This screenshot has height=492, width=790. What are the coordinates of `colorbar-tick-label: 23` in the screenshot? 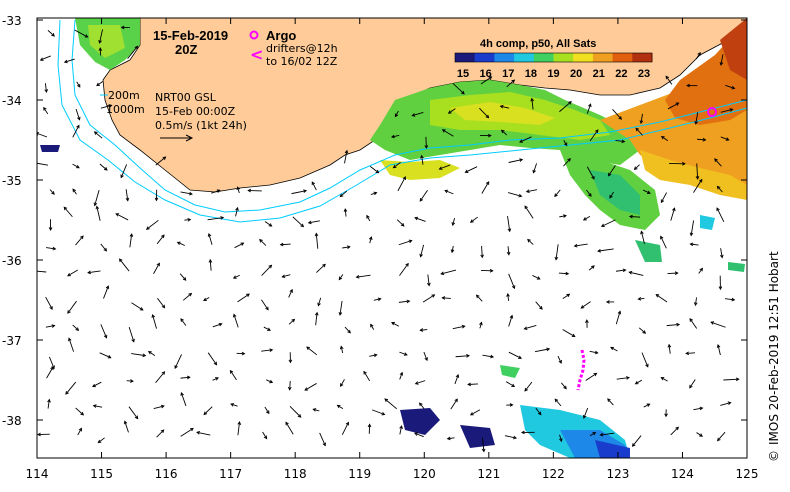 It's located at (644, 74).